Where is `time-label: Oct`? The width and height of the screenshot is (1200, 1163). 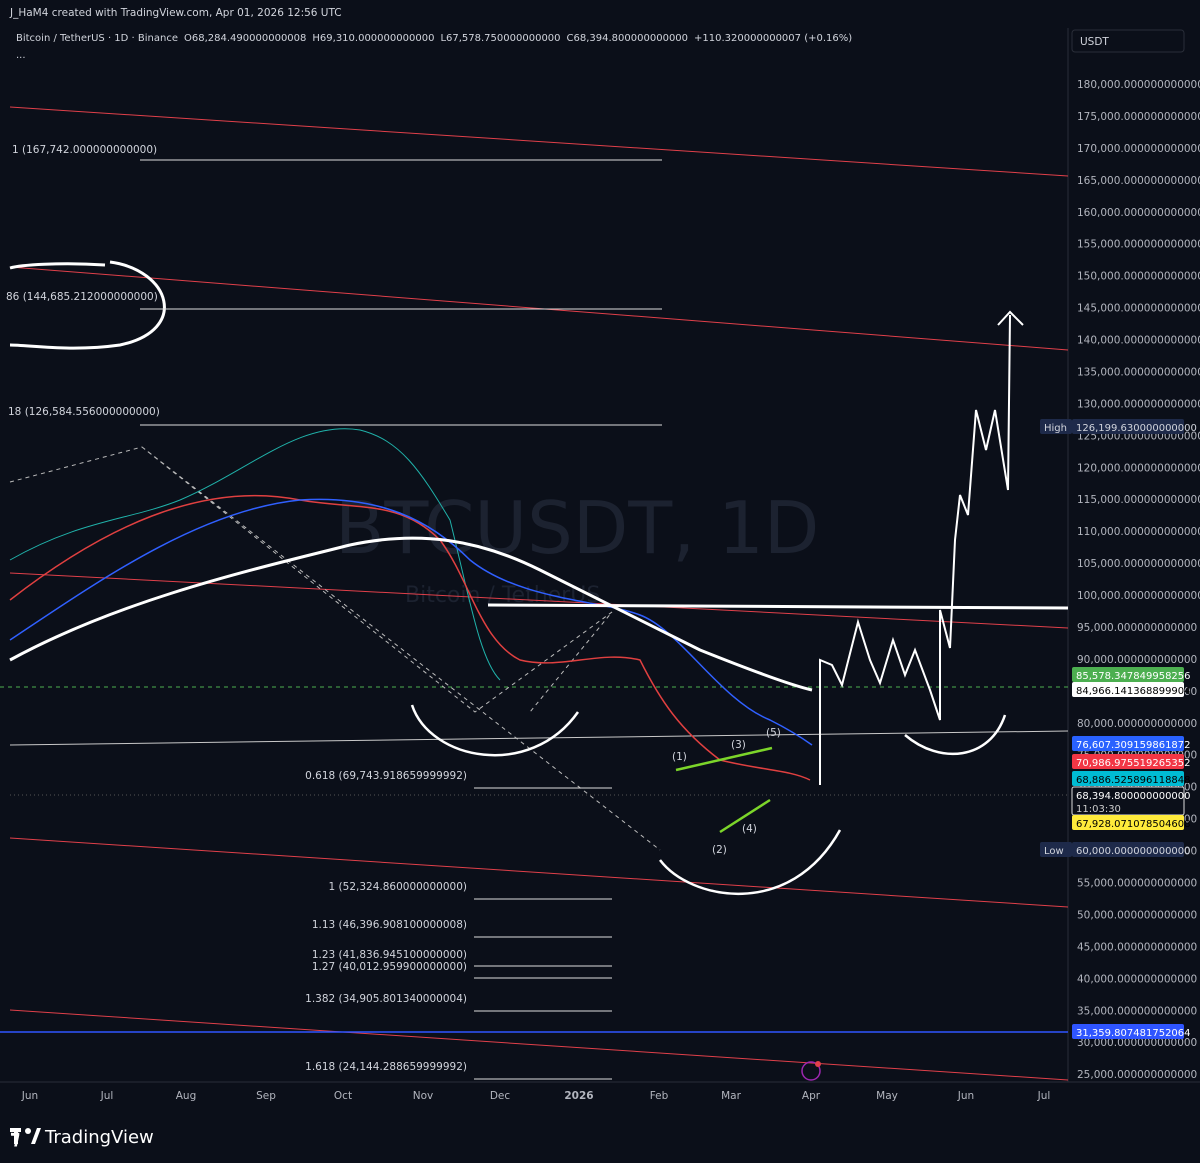 time-label: Oct is located at coordinates (343, 1096).